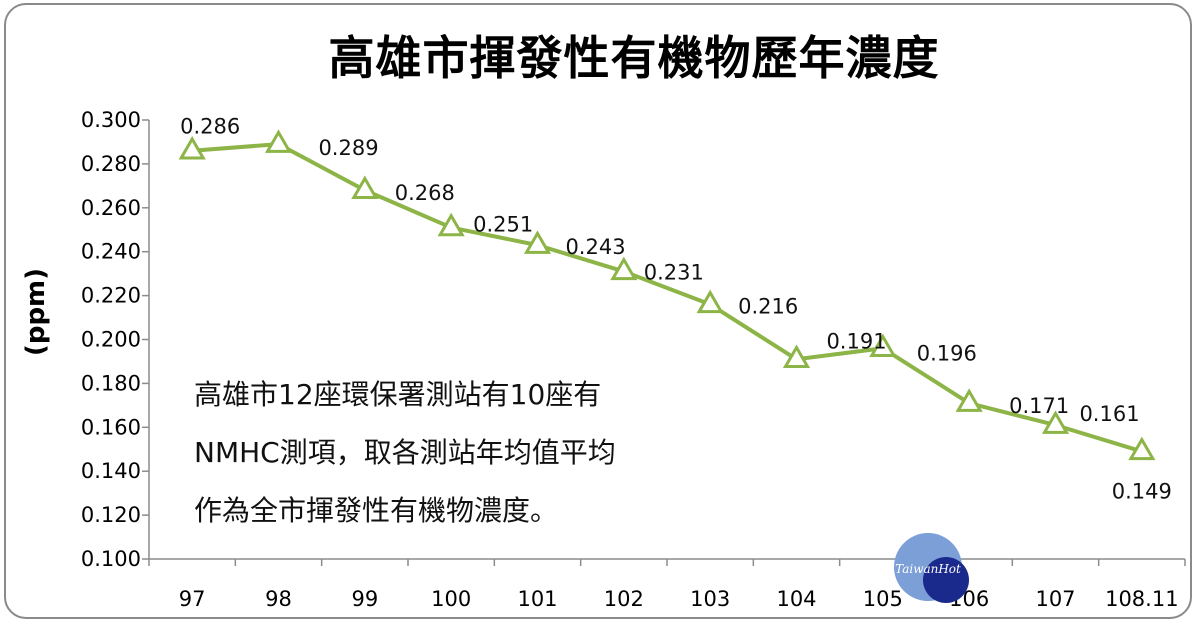  What do you see at coordinates (451, 599) in the screenshot?
I see `x-tick-label: 100` at bounding box center [451, 599].